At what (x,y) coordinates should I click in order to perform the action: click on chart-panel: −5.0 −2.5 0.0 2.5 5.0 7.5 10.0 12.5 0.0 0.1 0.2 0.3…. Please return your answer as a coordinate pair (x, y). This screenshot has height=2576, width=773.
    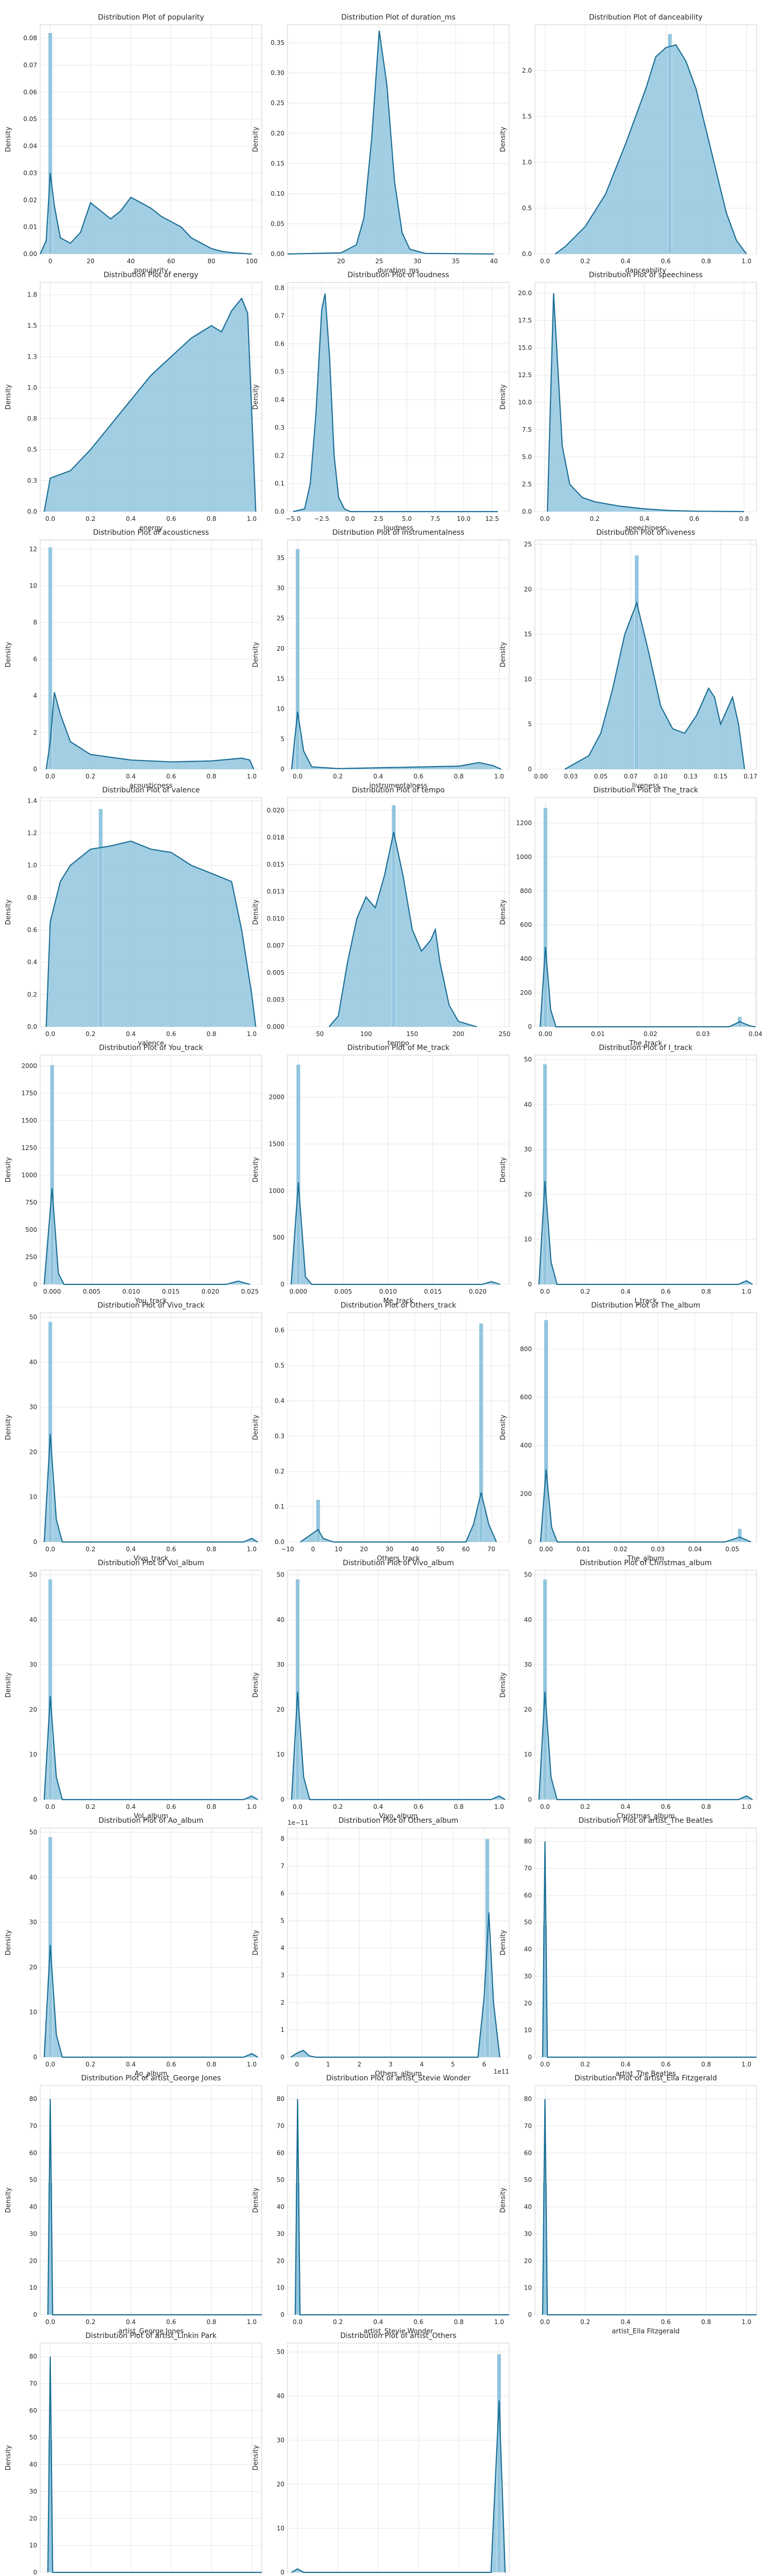
    Looking at the image, I should click on (381, 401).